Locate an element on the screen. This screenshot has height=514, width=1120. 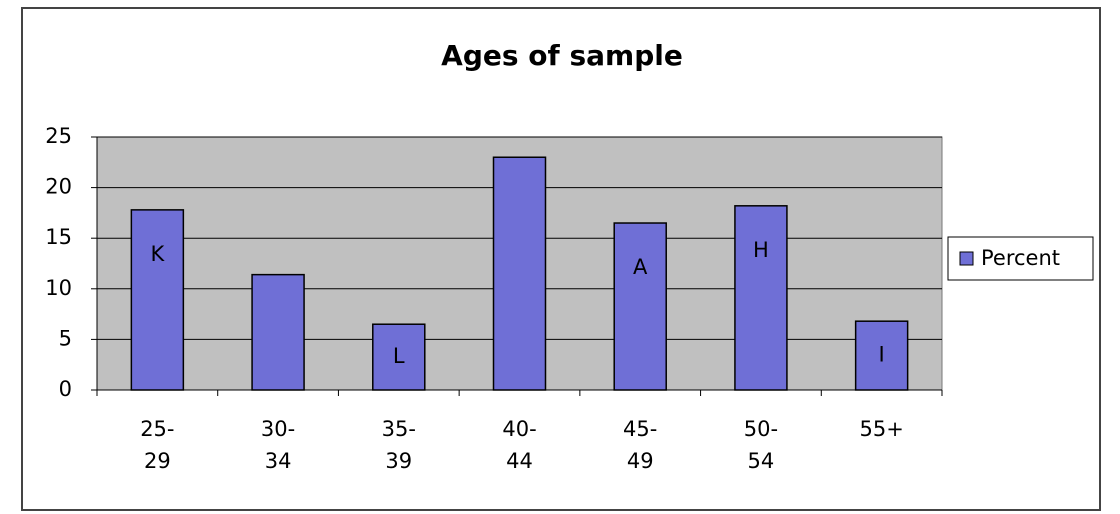
x-tick-label: 55+ is located at coordinates (881, 429).